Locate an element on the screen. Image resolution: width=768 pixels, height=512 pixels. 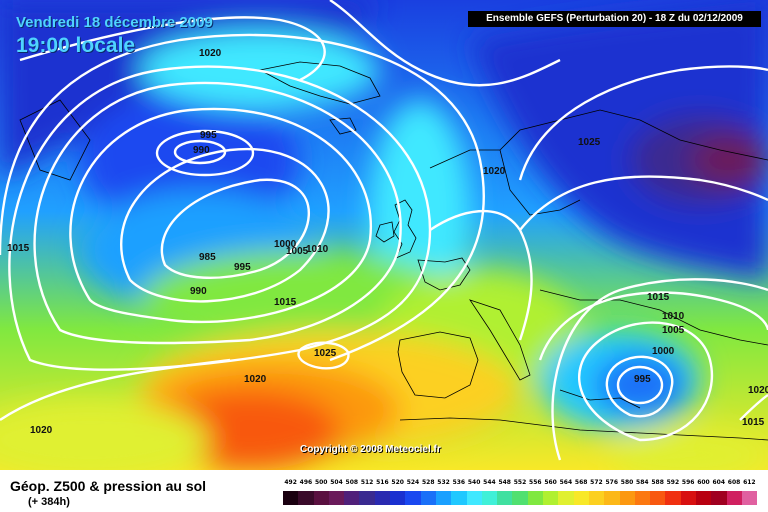
legend-value: 520 is located at coordinates (397, 482).